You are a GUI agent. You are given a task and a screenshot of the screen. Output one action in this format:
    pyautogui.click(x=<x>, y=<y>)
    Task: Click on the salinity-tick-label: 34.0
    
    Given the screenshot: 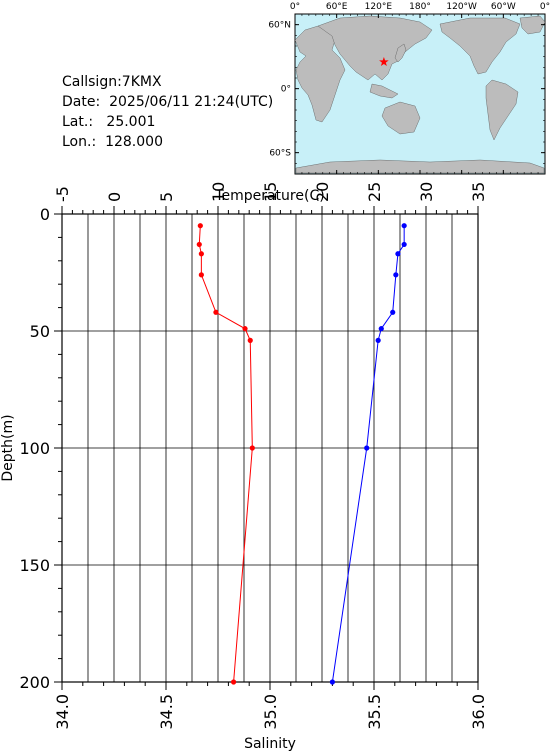 What is the action you would take?
    pyautogui.click(x=62, y=712)
    